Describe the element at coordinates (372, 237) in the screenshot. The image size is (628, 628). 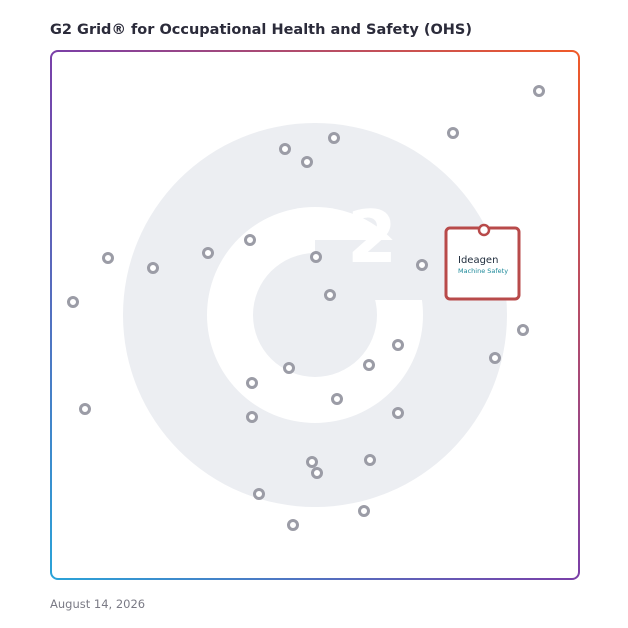
I see `svg-text: 2` at that location.